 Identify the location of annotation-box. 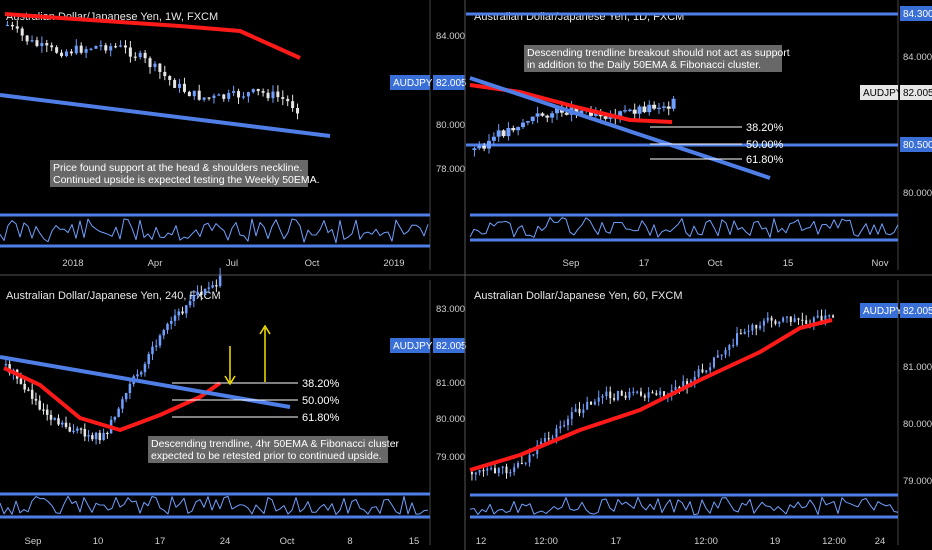
(653, 58).